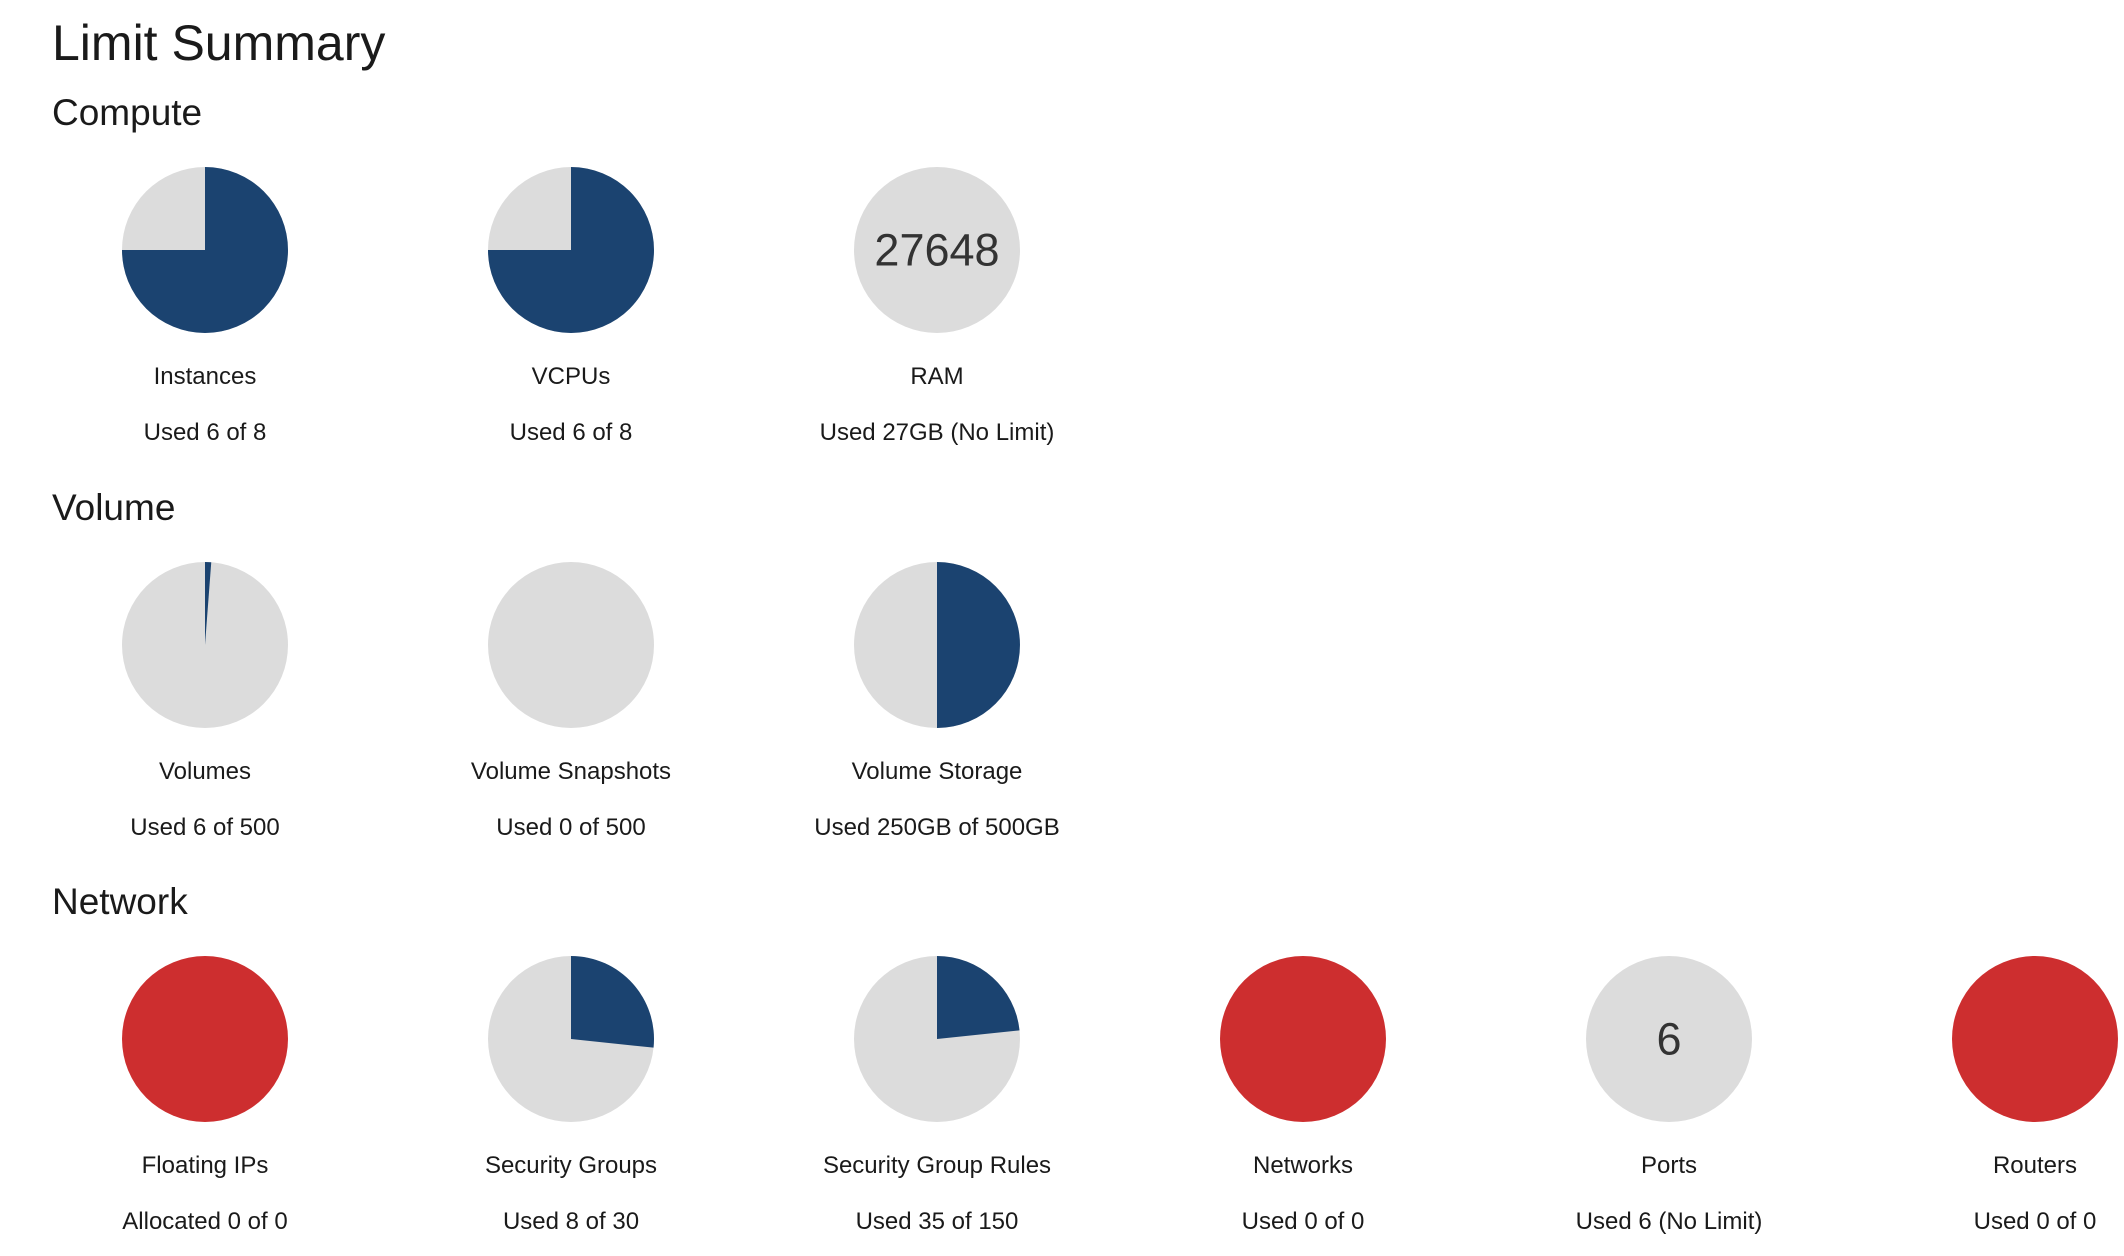 The image size is (2124, 1256). I want to click on limit-chart-instances: Instances Used 6 of 8, so click(205, 307).